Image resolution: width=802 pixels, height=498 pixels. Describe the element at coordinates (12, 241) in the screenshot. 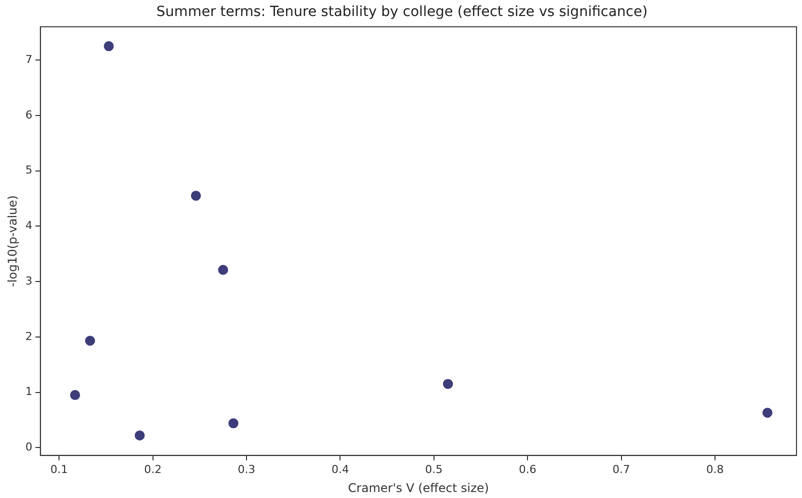

I see `y-axis-title: -log10(p-value)` at that location.